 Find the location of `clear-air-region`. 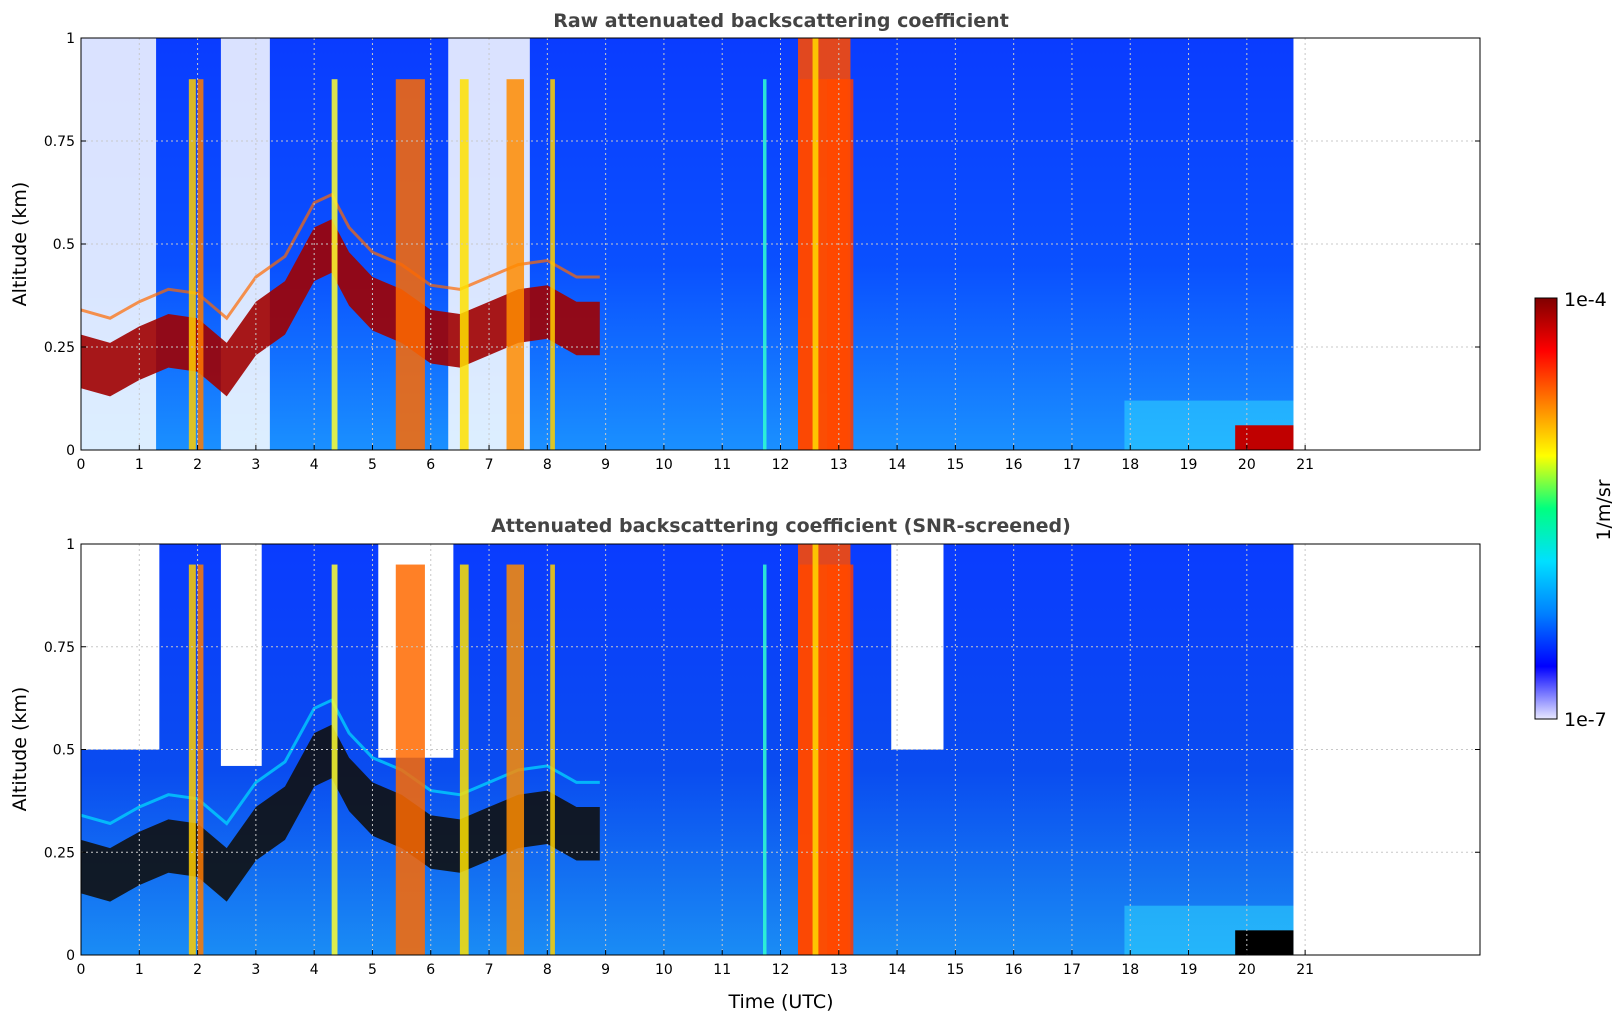

clear-air-region is located at coordinates (241, 655).